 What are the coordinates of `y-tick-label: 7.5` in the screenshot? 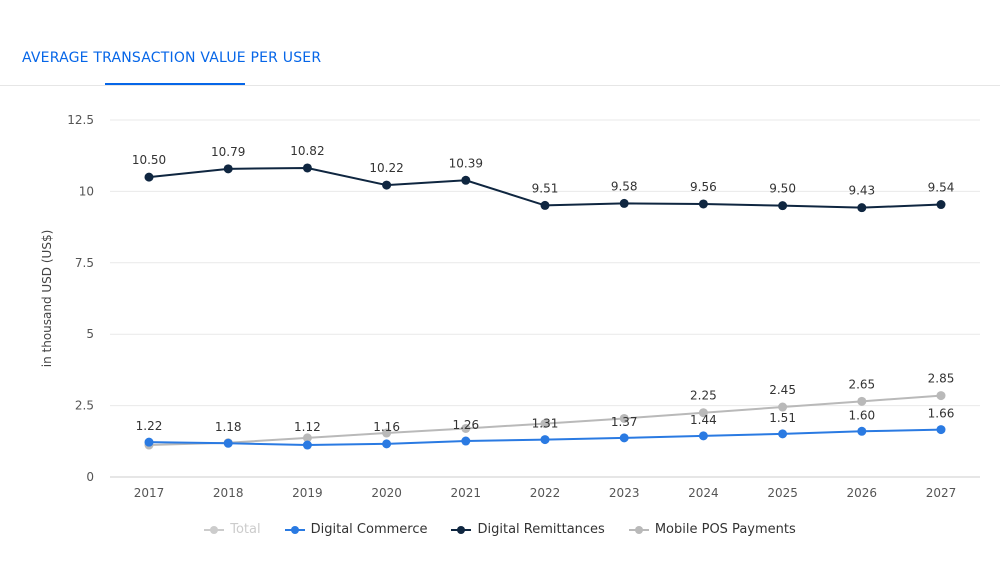 It's located at (84, 263).